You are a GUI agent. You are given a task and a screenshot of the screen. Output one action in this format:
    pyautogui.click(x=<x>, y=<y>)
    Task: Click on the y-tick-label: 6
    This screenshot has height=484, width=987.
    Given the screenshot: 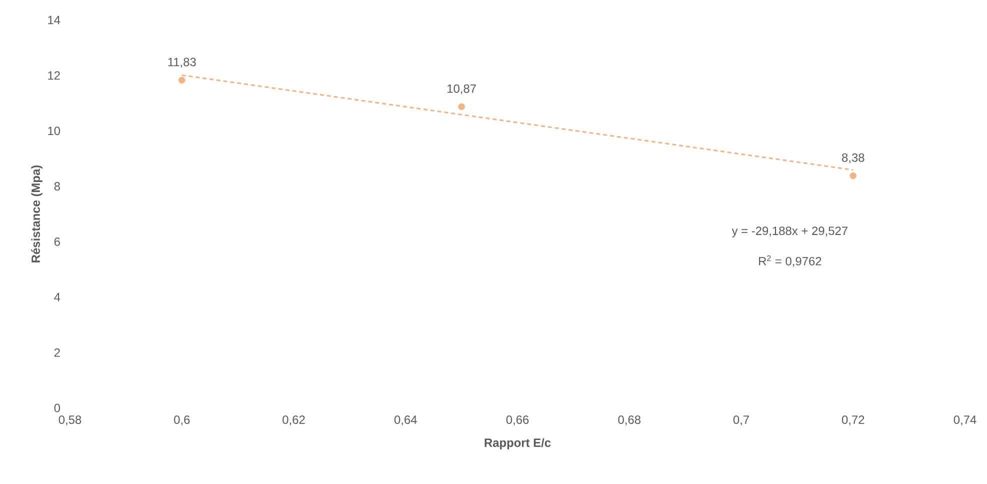 What is the action you would take?
    pyautogui.click(x=57, y=241)
    